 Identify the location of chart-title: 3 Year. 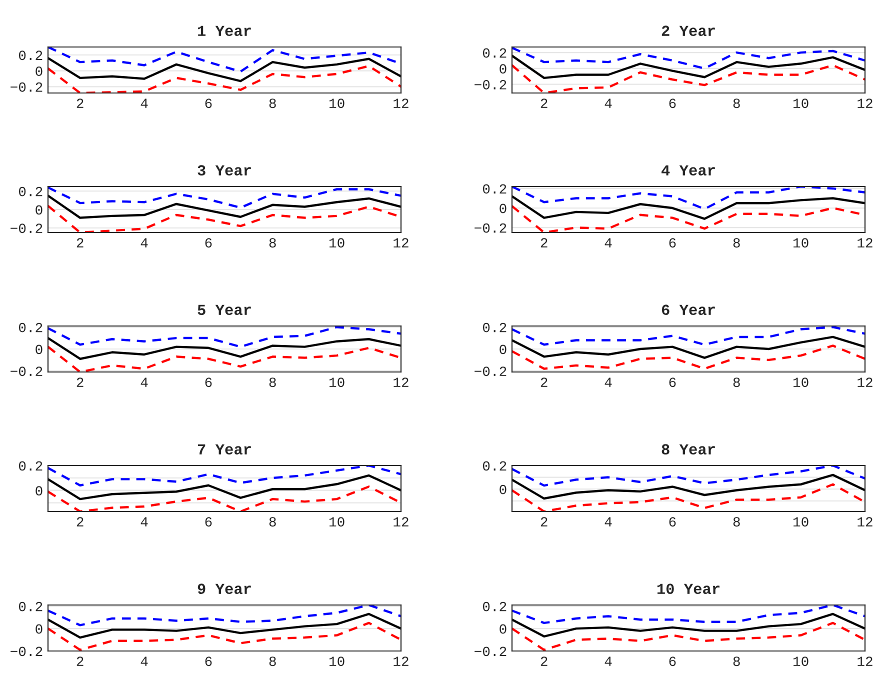
(224, 170).